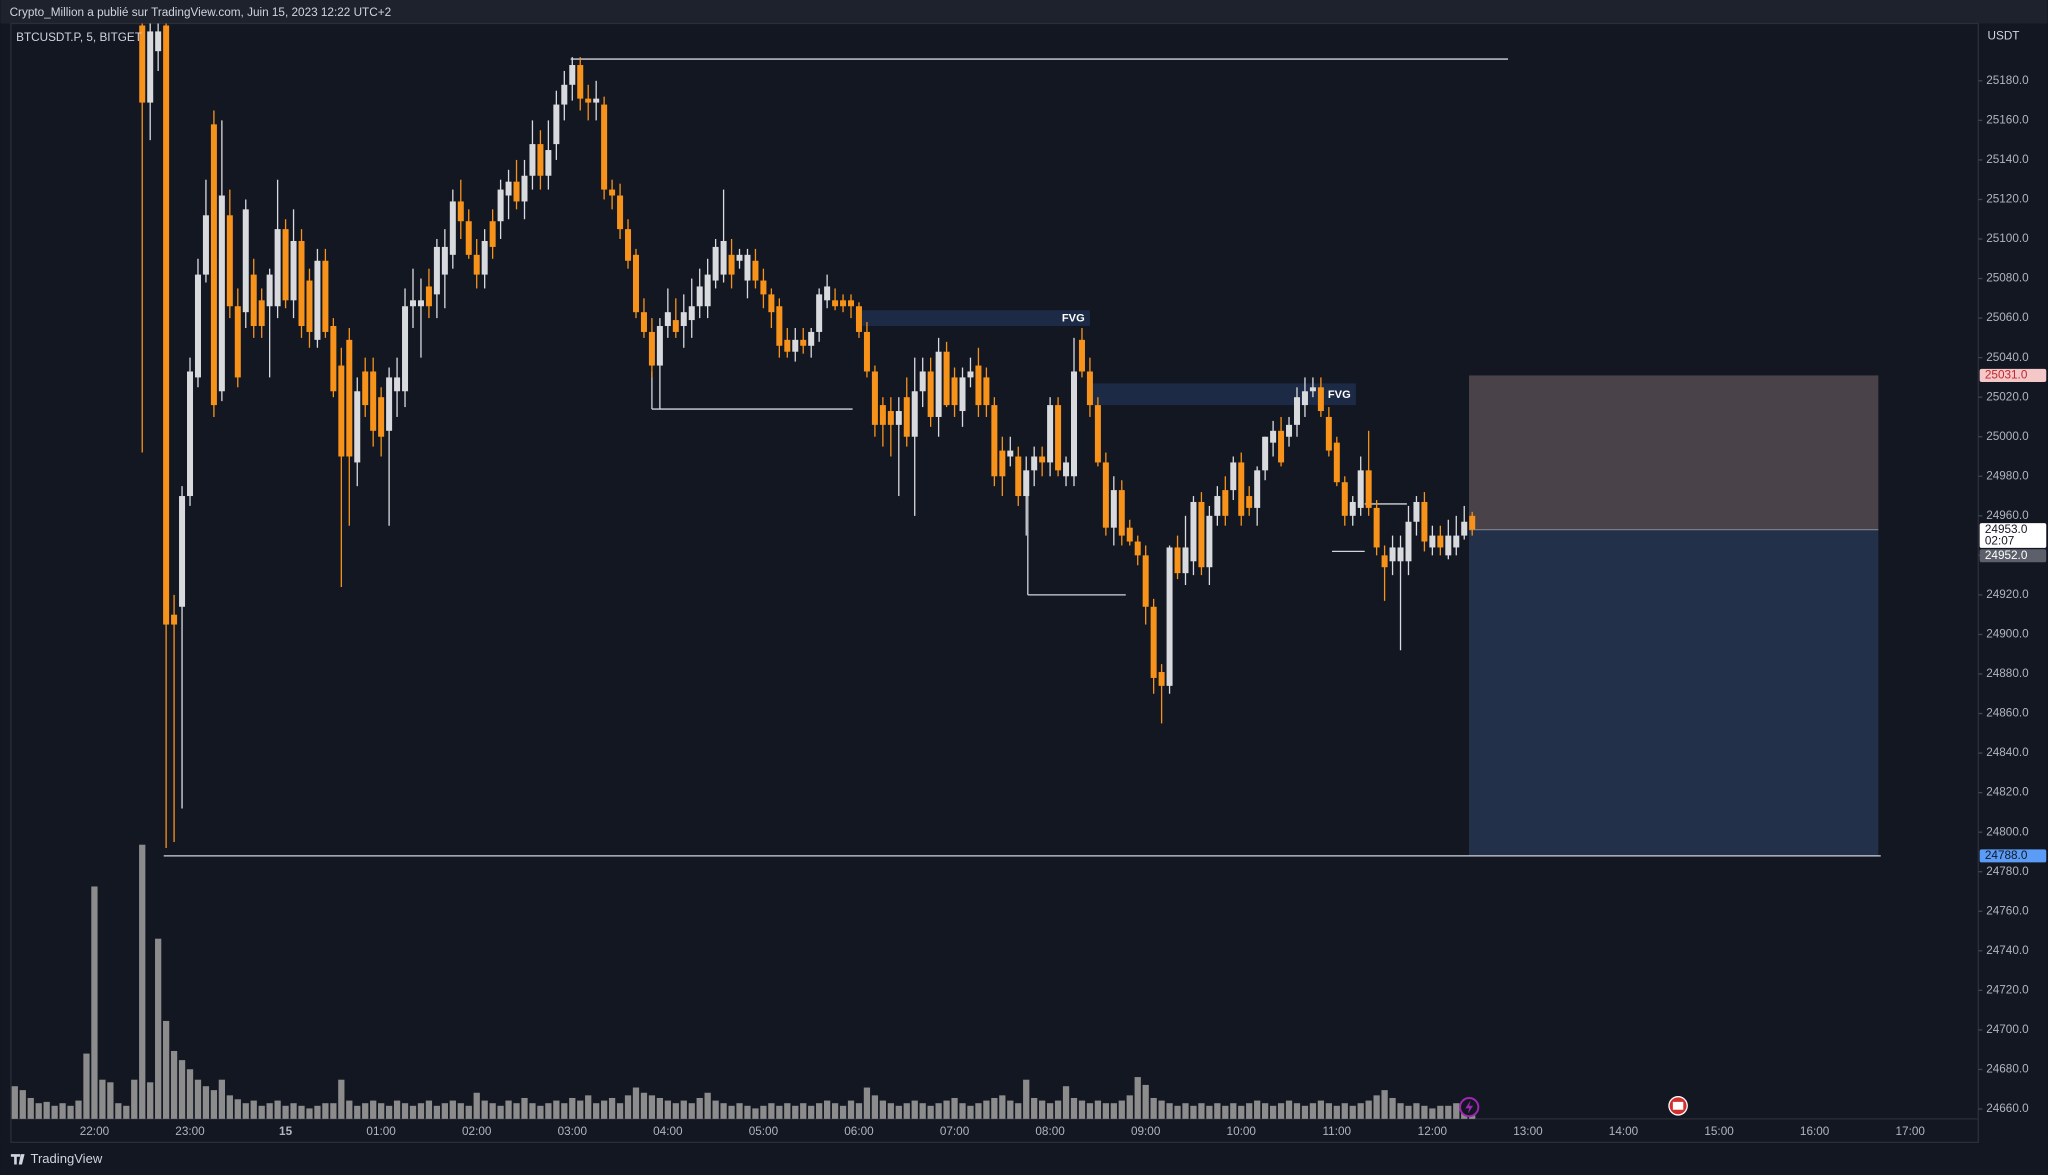  I want to click on brand: TradingView, so click(66, 1158).